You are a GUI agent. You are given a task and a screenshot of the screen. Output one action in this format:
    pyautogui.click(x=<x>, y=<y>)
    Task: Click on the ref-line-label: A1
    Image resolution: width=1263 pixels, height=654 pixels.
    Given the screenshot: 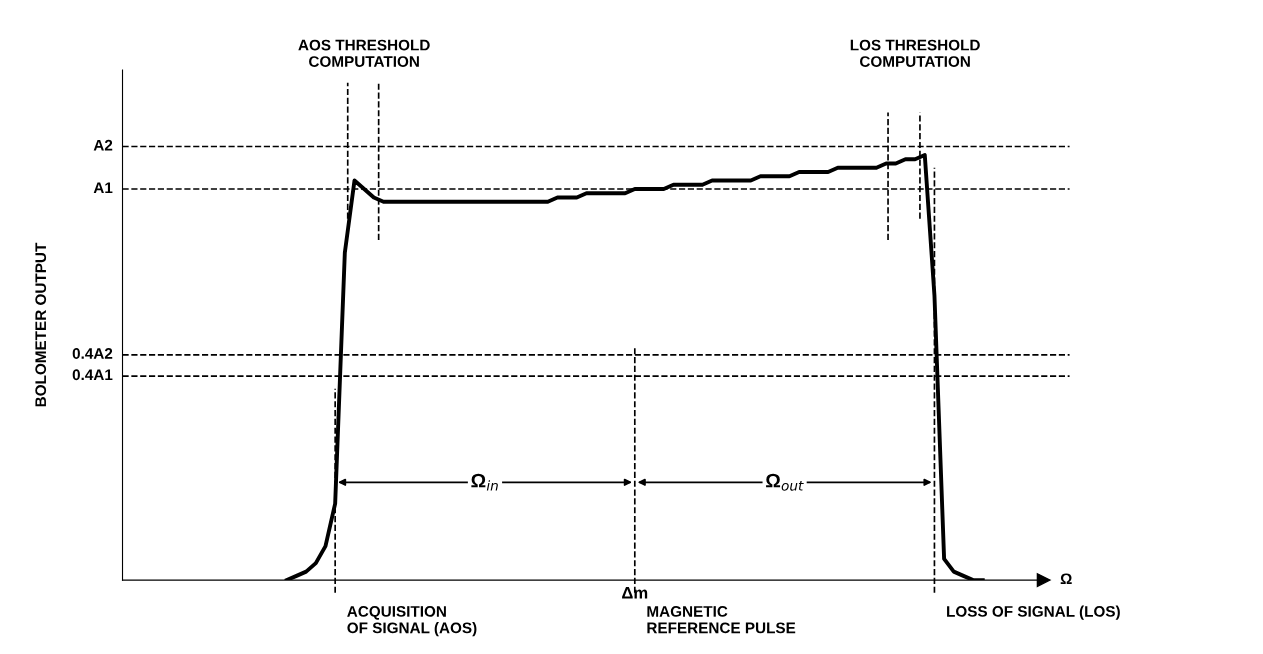 What is the action you would take?
    pyautogui.click(x=103, y=187)
    